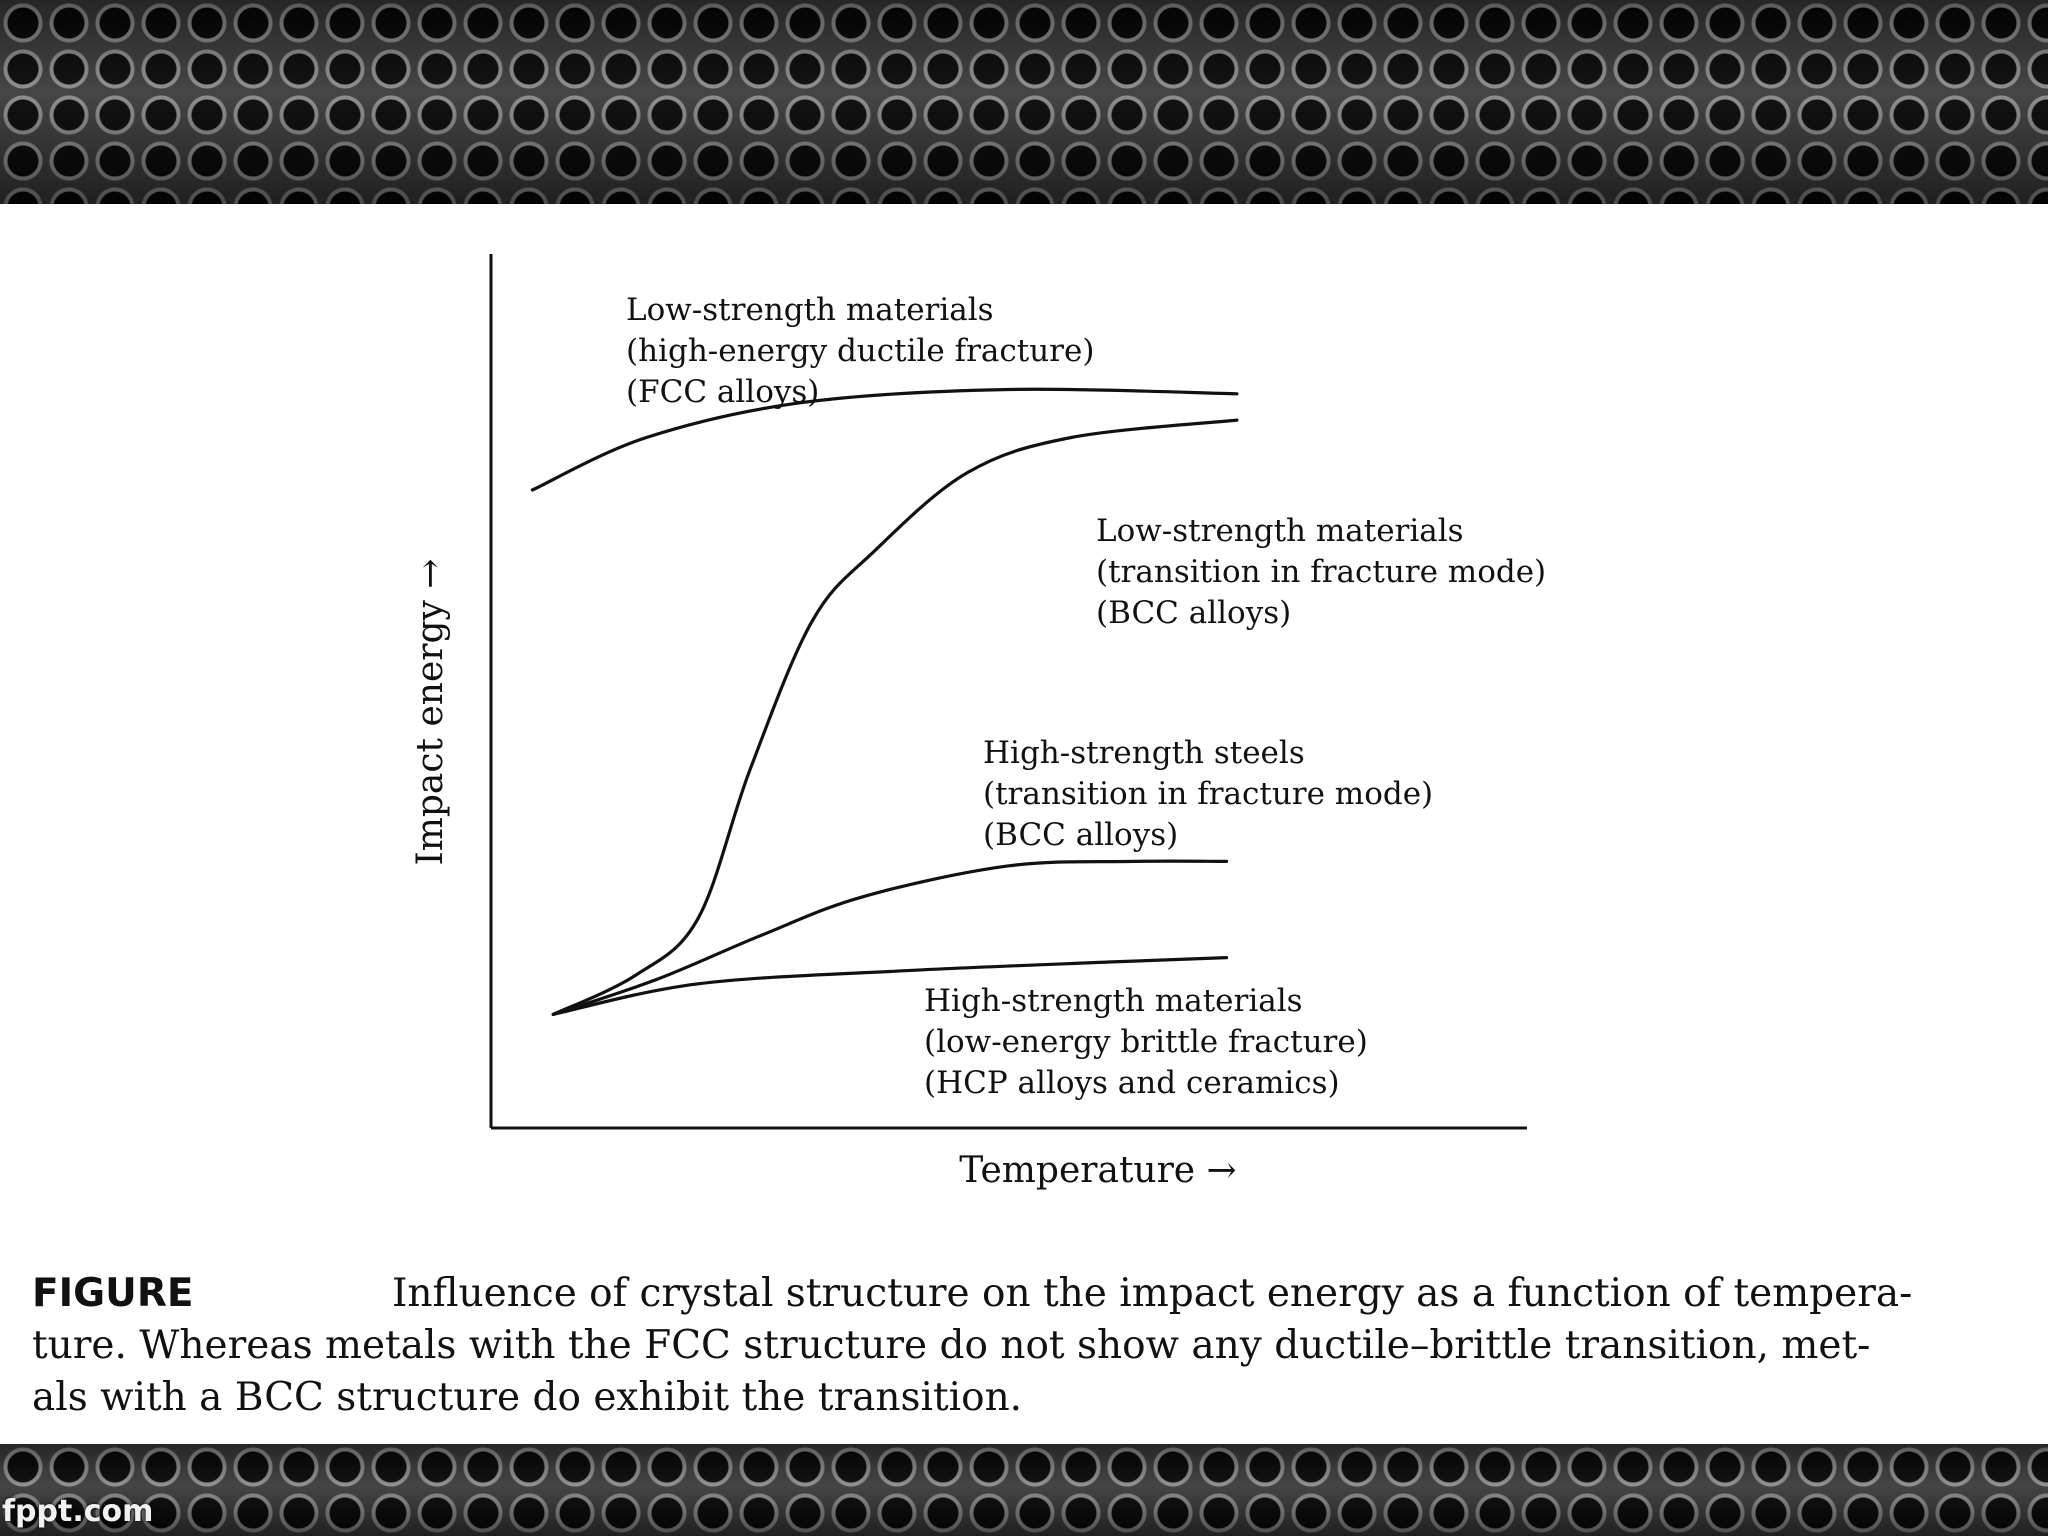 The height and width of the screenshot is (1536, 2048). Describe the element at coordinates (78, 1511) in the screenshot. I see `footer-brand-text: fppt.com` at that location.